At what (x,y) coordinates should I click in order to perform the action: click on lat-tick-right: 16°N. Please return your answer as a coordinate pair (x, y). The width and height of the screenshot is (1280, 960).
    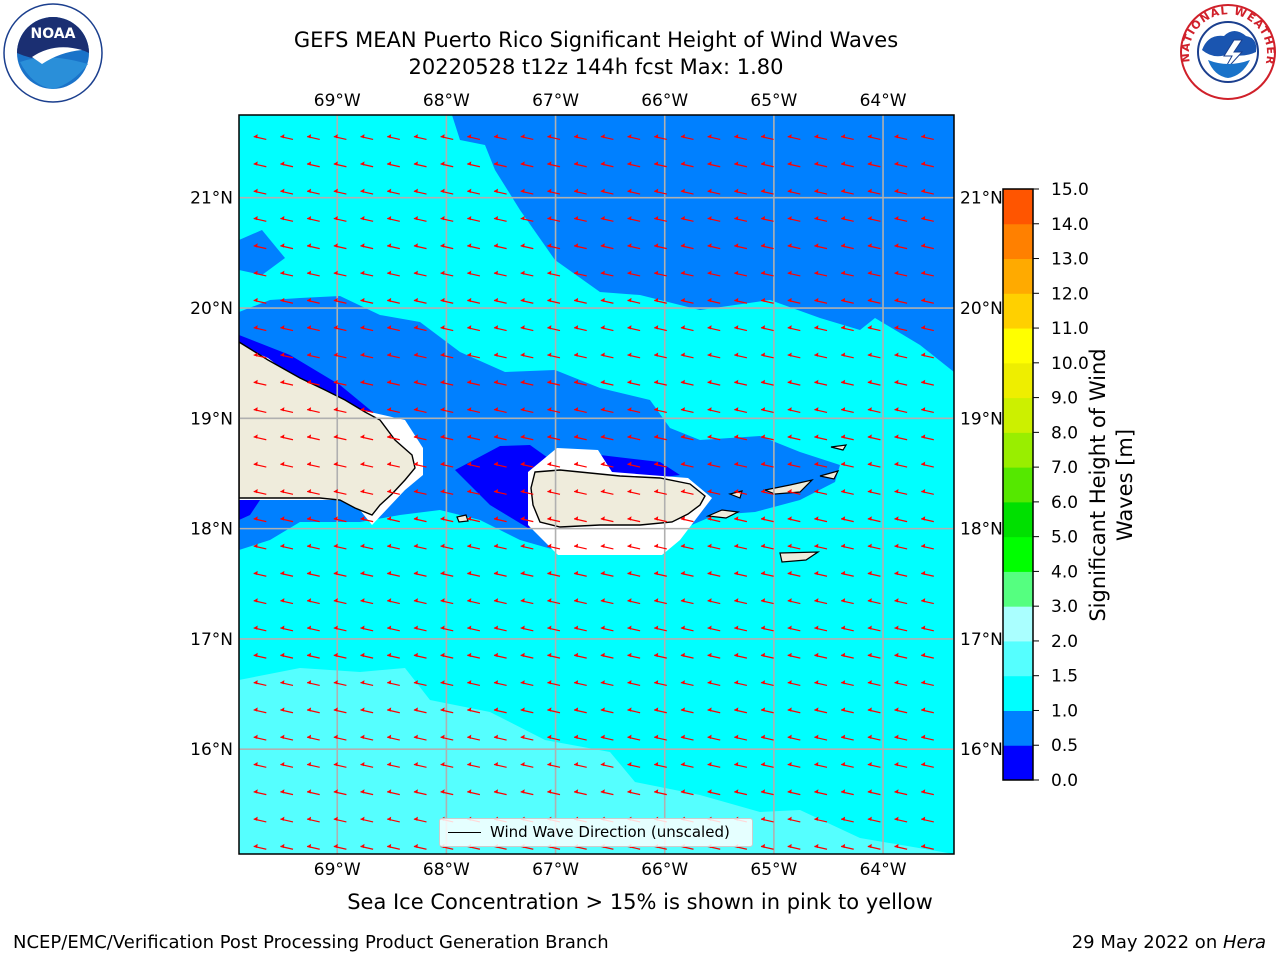
    Looking at the image, I should click on (981, 750).